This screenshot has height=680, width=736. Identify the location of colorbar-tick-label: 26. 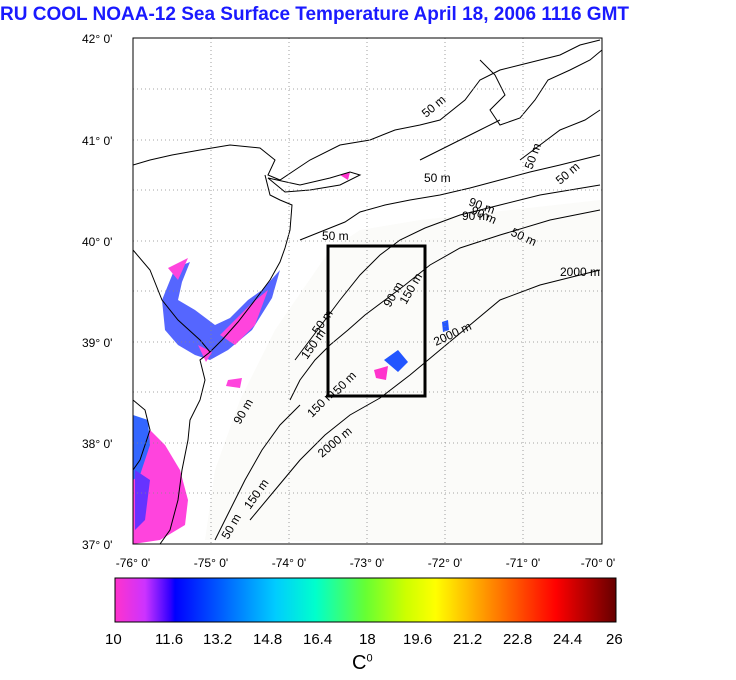
(614, 639).